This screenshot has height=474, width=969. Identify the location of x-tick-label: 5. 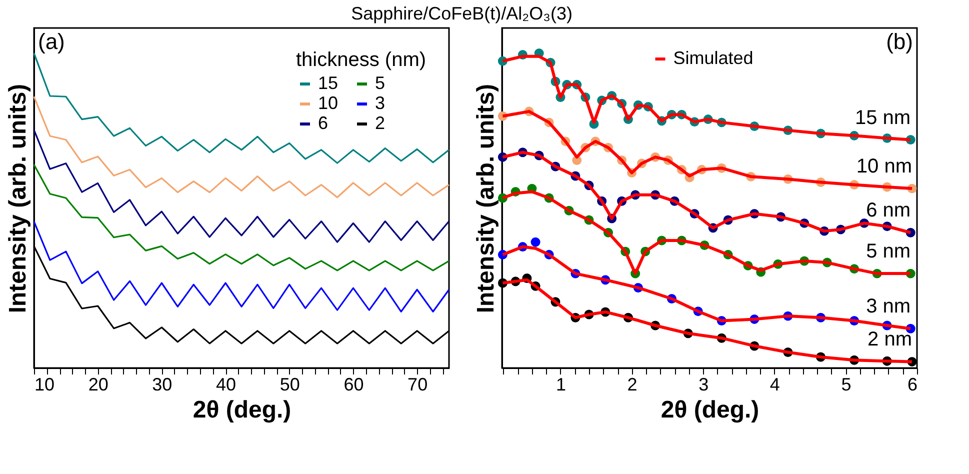
(846, 384).